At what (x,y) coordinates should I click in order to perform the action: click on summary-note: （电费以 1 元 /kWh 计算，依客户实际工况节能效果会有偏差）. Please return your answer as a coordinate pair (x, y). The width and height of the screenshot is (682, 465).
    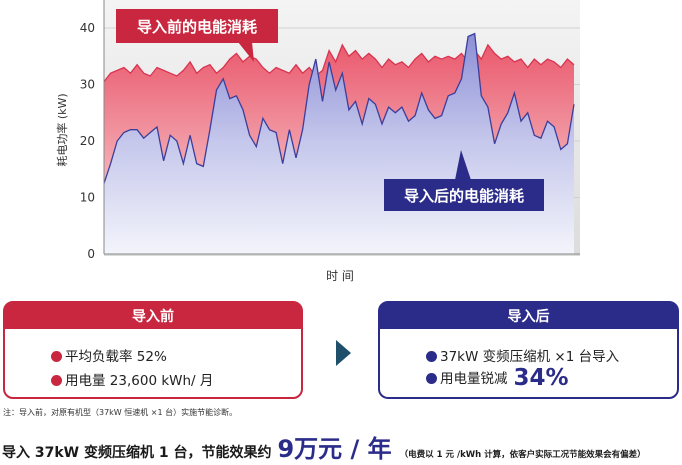
    Looking at the image, I should click on (522, 455).